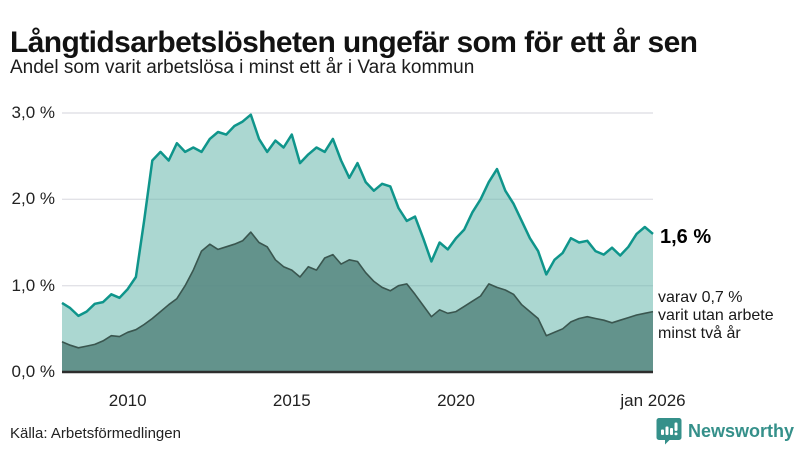 This screenshot has width=800, height=450. Describe the element at coordinates (28, 225) in the screenshot. I see `y-axis: 0,0 % 1,0 % 2,0 % 3,0 %` at that location.